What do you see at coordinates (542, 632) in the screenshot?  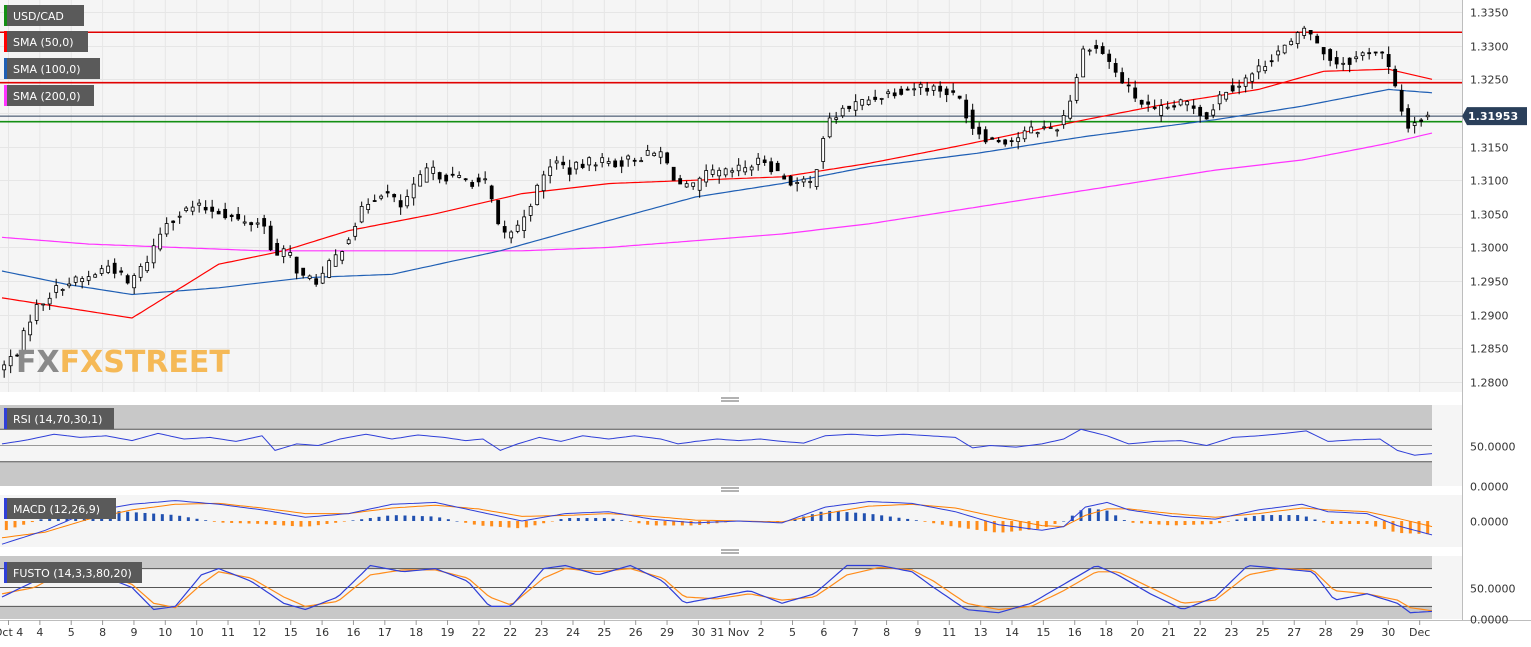 I see `x-tick-label: 23` at bounding box center [542, 632].